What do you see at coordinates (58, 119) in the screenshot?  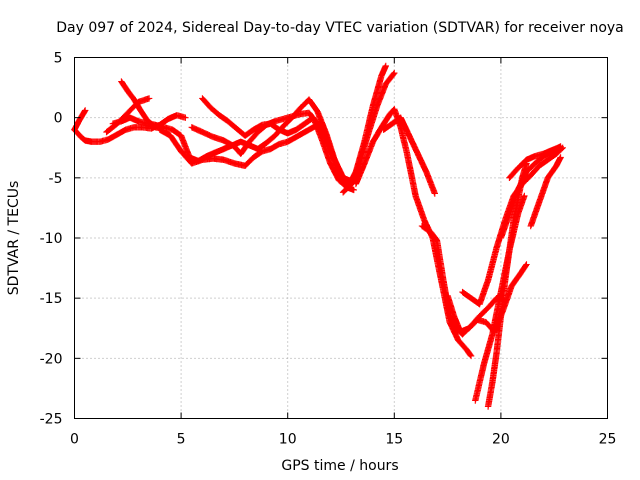 I see `y-tick-label: 0` at bounding box center [58, 119].